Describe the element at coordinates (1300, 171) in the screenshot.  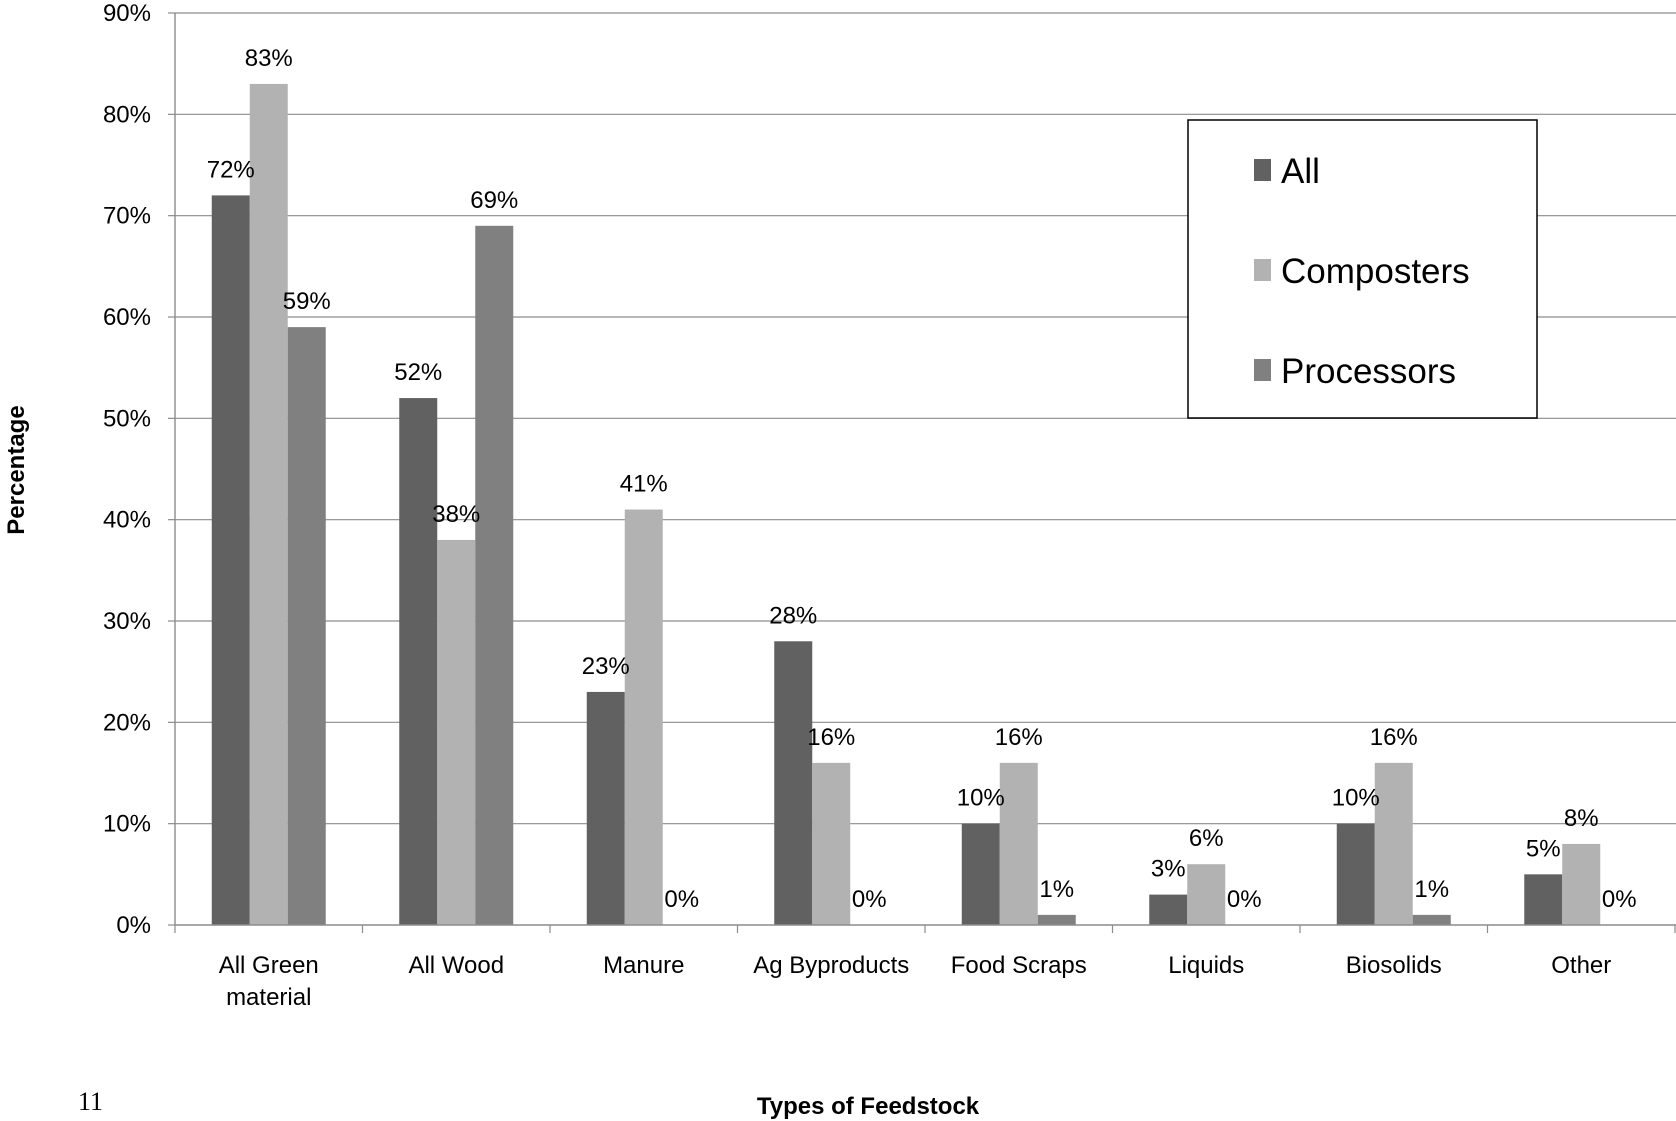
I see `legend-label: All` at that location.